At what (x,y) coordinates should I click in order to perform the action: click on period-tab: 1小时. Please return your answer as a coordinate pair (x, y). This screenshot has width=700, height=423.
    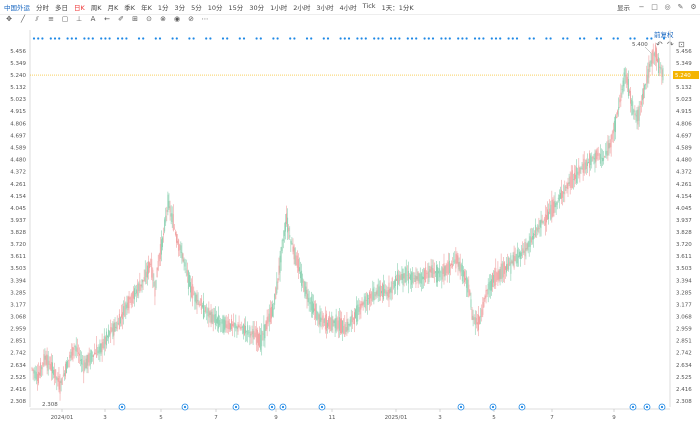
    Looking at the image, I should click on (279, 8).